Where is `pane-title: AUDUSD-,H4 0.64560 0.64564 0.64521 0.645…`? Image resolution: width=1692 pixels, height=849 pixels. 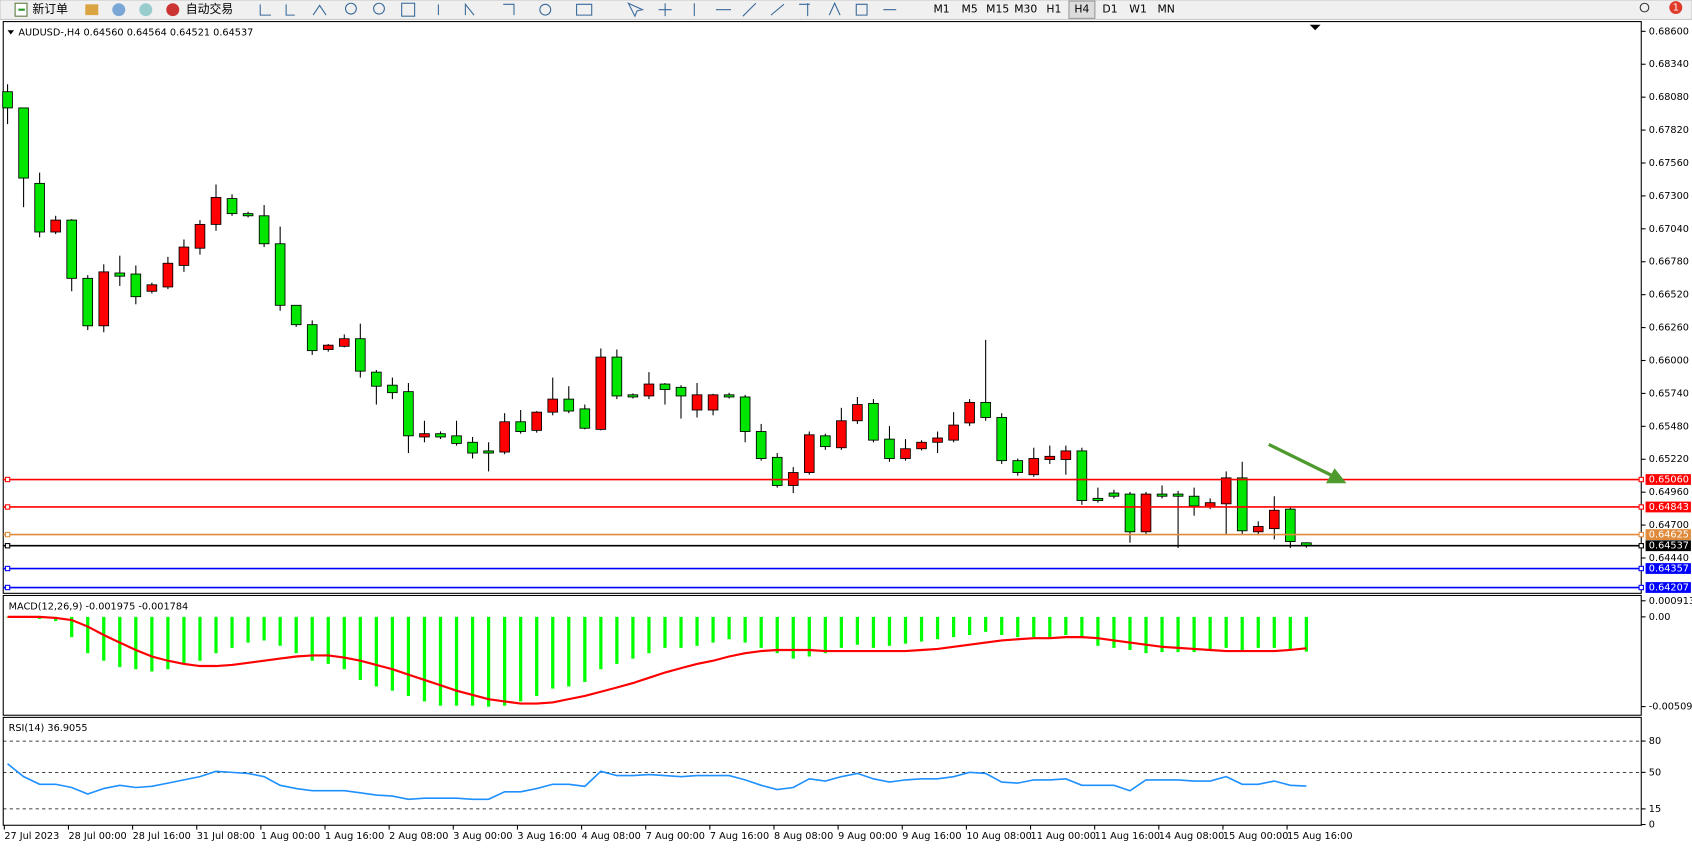
pane-title: AUDUSD-,H4 0.64560 0.64564 0.64521 0.645… is located at coordinates (135, 32).